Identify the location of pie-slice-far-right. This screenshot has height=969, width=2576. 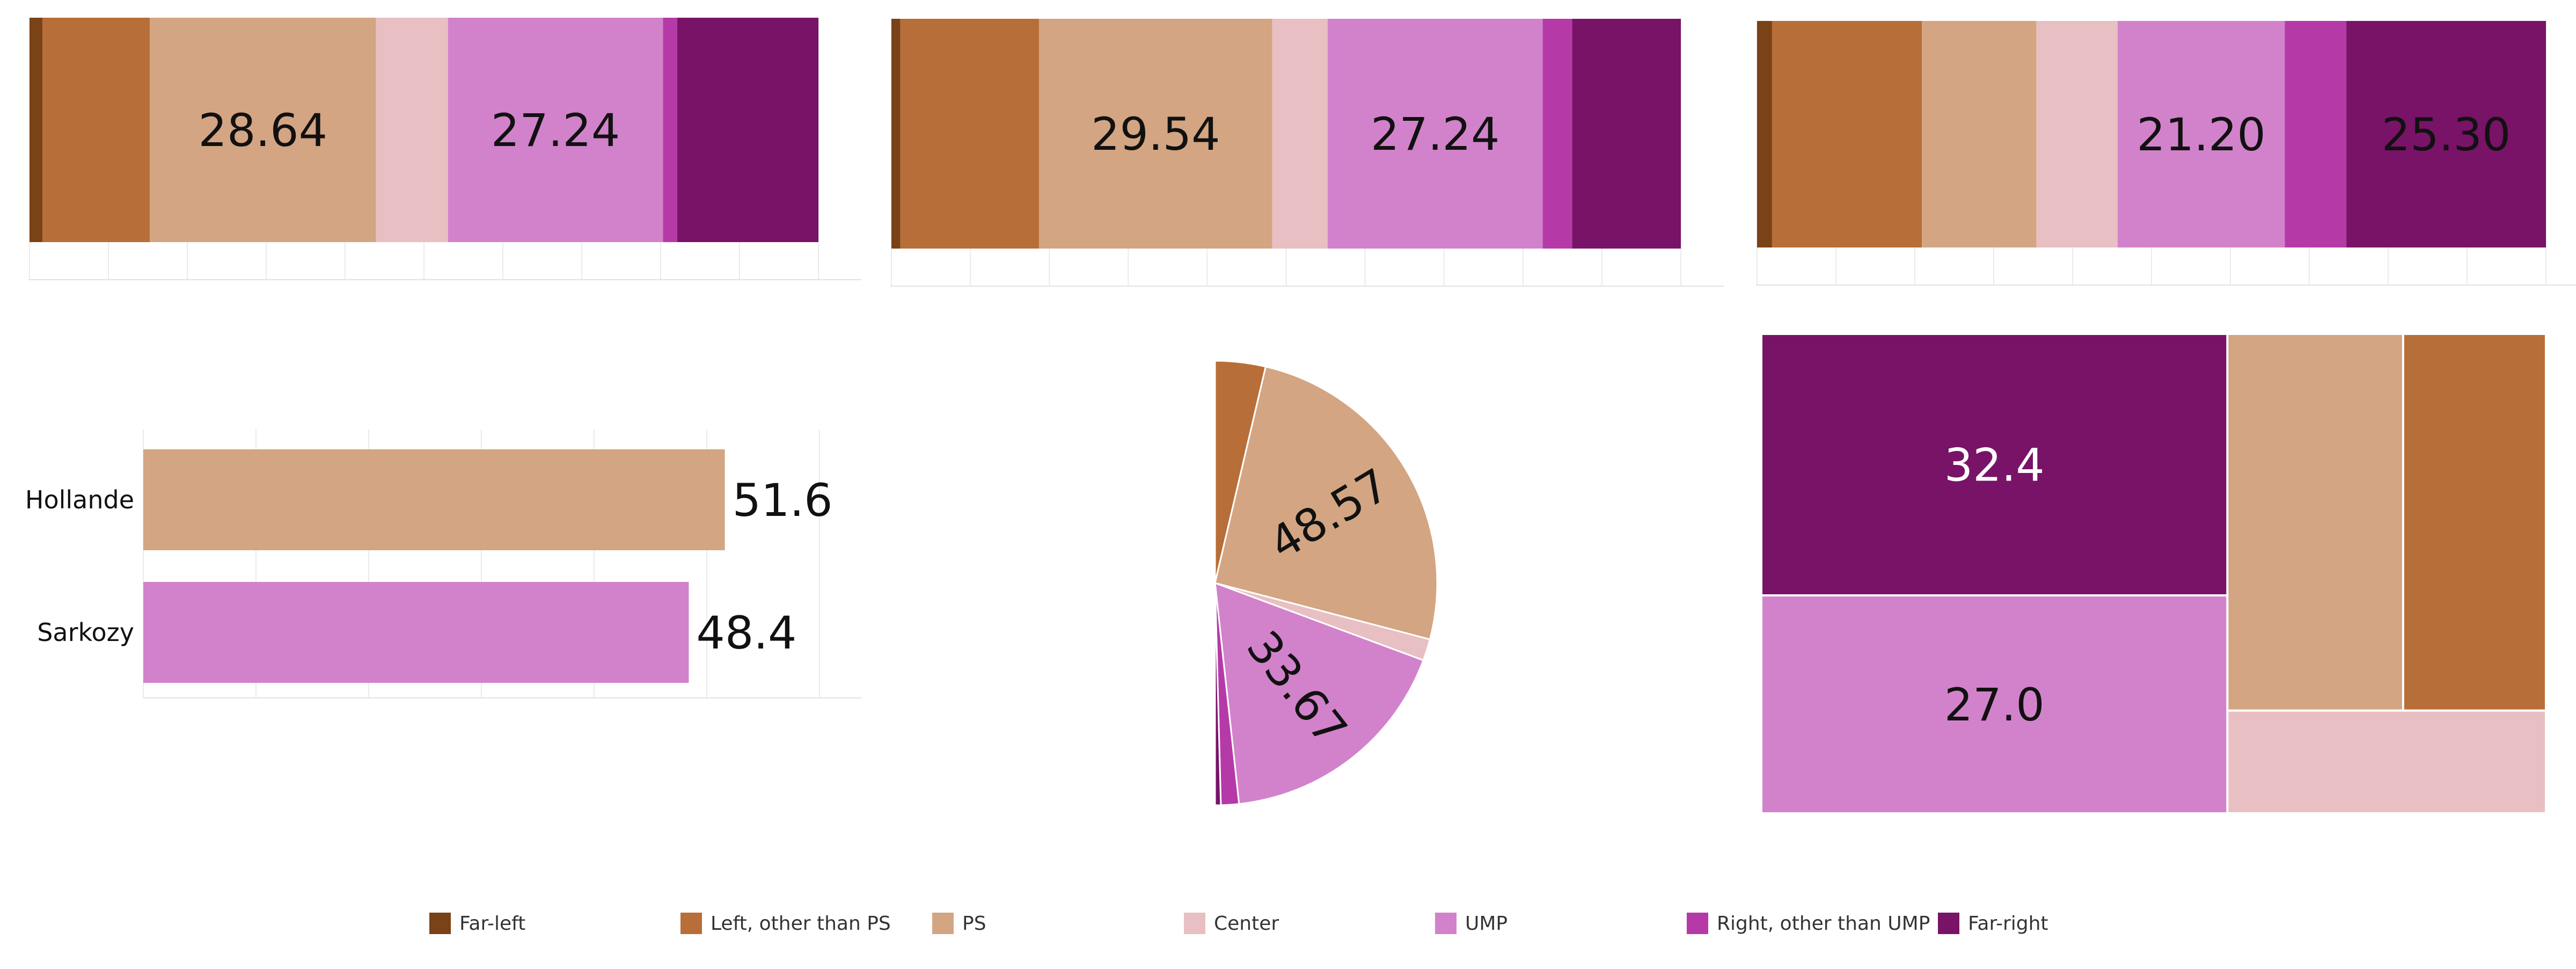
(1218, 694).